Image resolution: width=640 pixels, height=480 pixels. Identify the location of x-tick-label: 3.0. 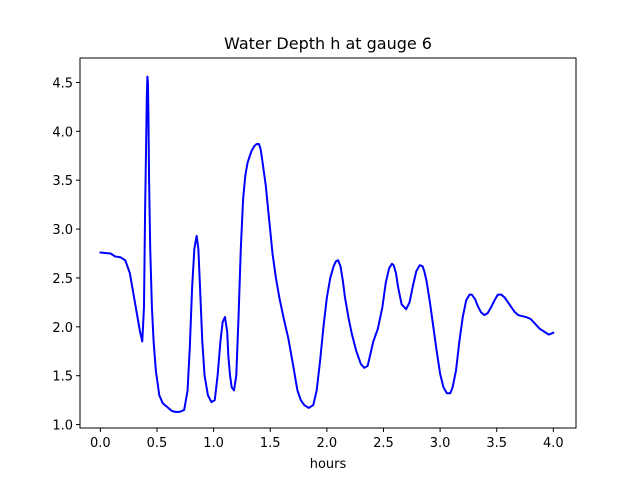
(440, 443).